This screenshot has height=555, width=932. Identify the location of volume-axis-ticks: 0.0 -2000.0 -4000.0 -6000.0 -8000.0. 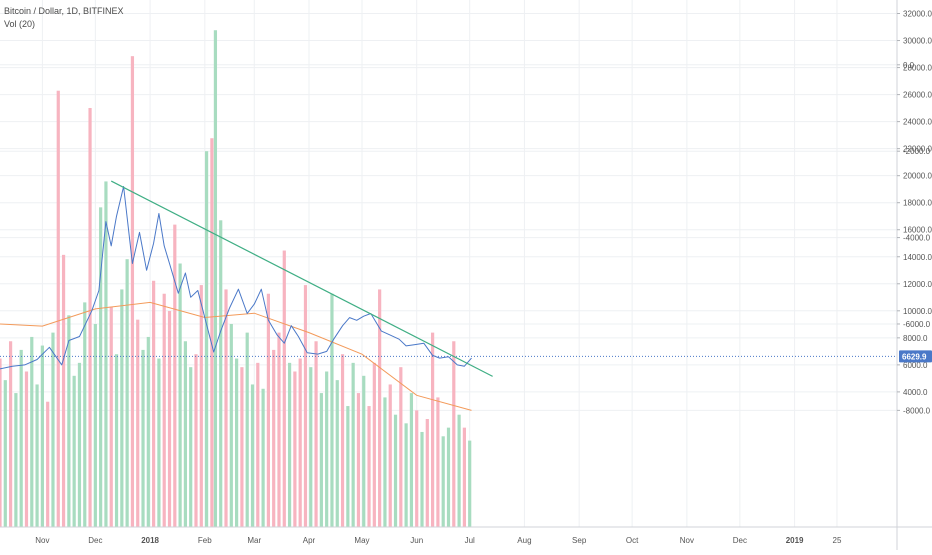
(914, 238).